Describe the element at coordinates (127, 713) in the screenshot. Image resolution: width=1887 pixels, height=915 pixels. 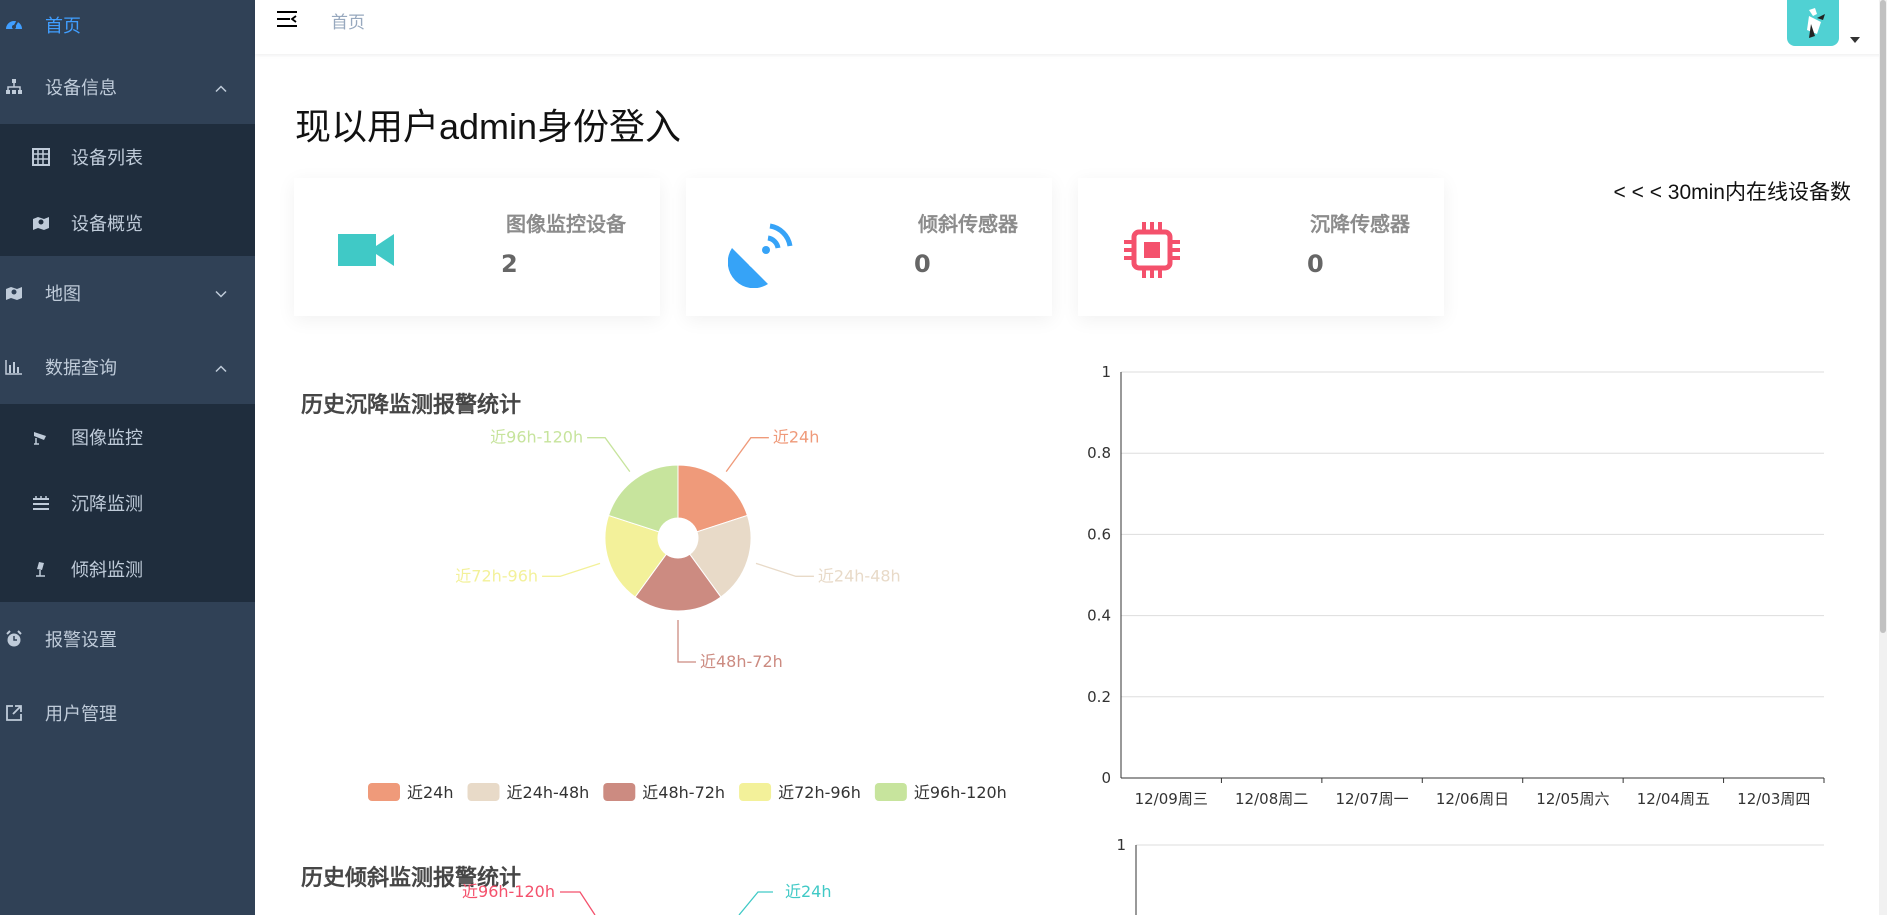
I see `menu-item-user-management: 用户管理` at that location.